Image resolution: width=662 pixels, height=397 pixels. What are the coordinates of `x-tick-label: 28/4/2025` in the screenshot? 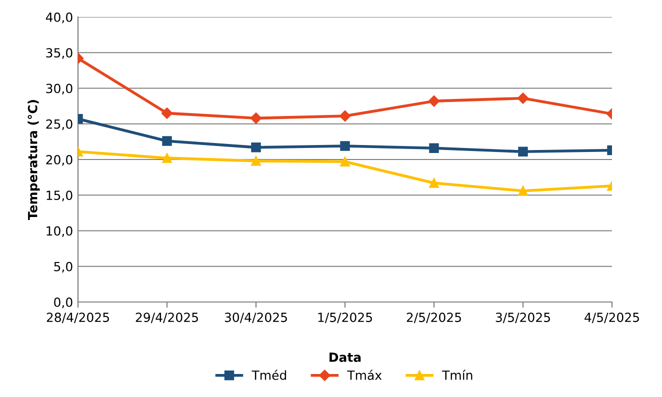 It's located at (77, 318).